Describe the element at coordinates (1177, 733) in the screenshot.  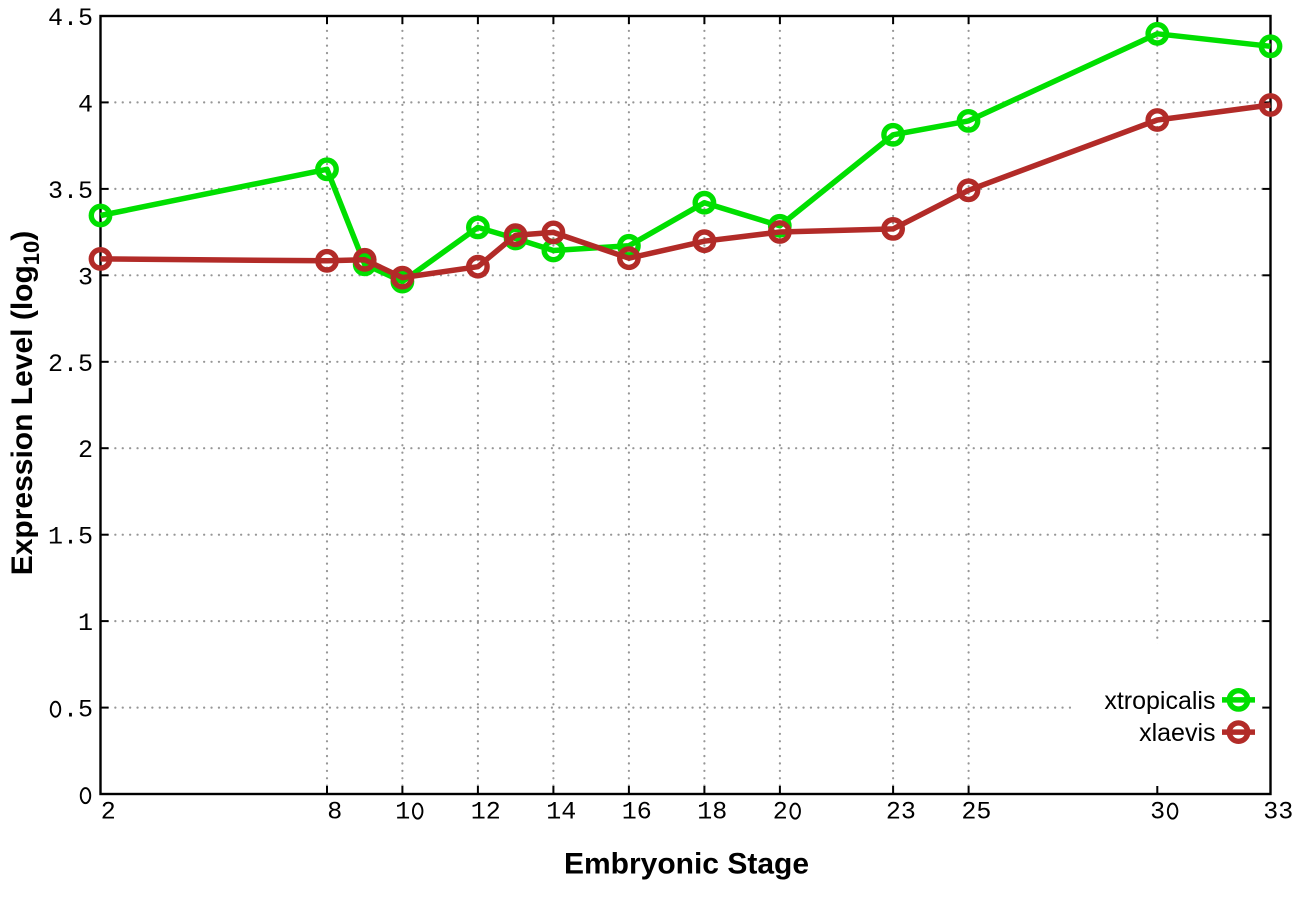
I see `svg-text: xlaevis` at that location.